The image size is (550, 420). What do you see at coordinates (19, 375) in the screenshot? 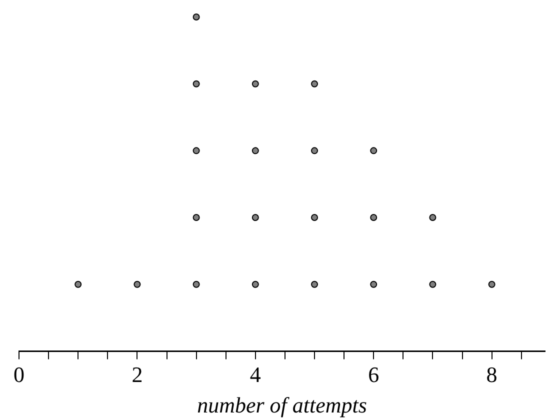
I see `x-tick-label: 0` at bounding box center [19, 375].